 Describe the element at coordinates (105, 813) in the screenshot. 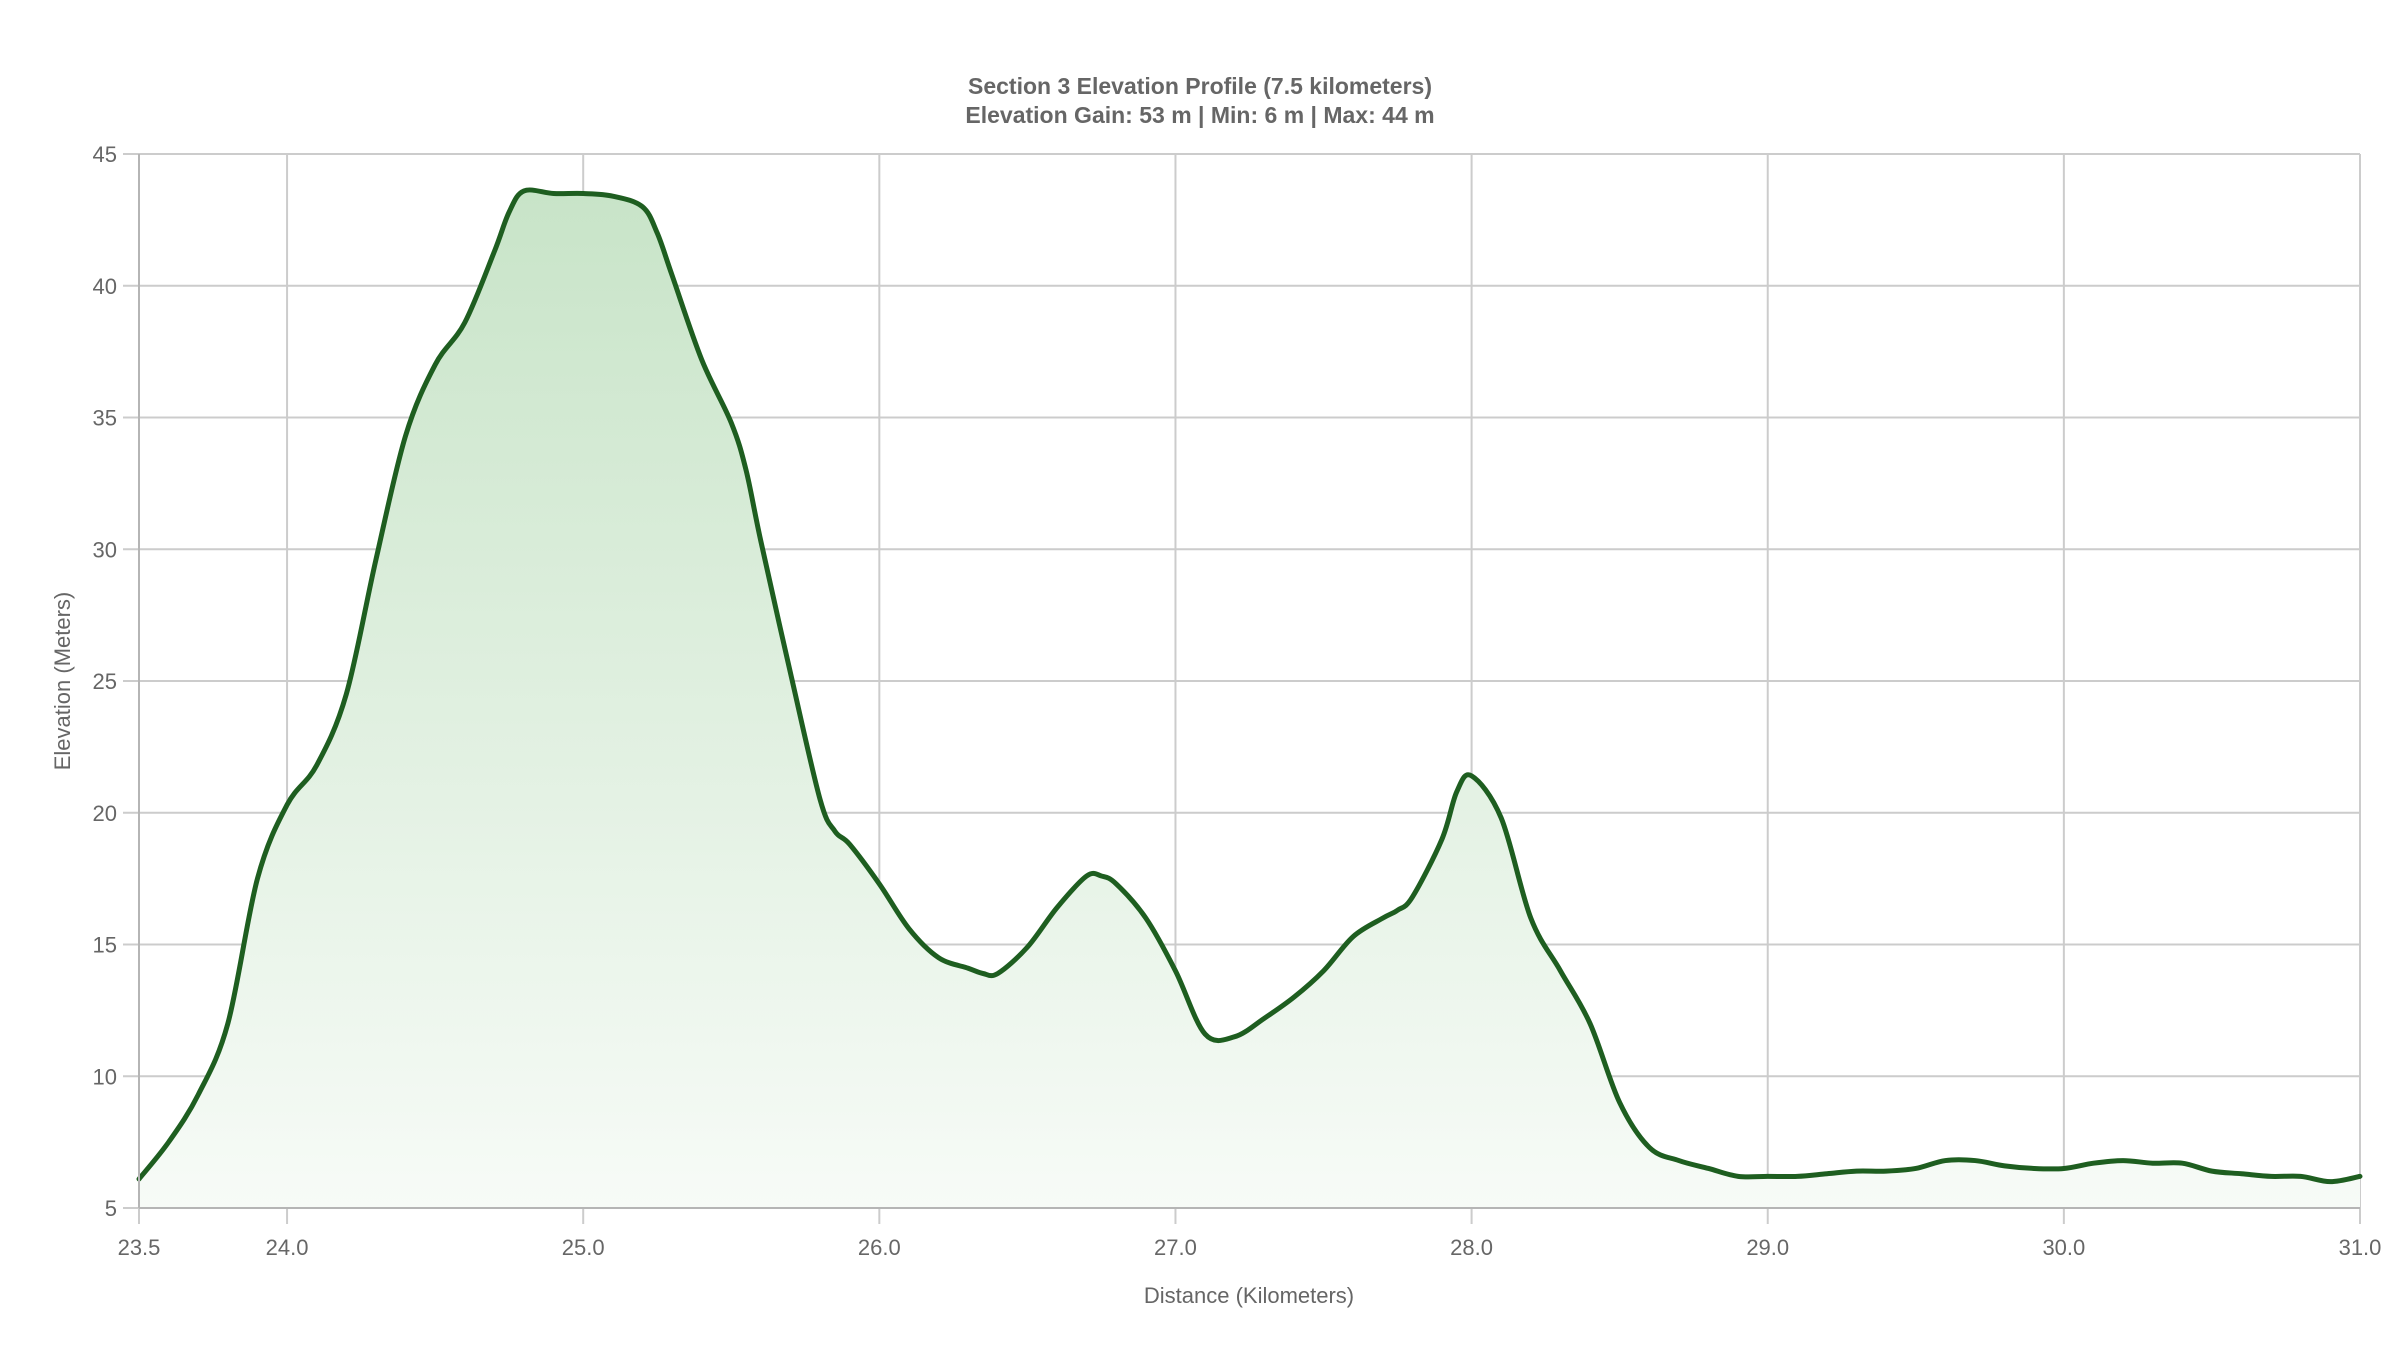

I see `y-tick-label: 20` at that location.